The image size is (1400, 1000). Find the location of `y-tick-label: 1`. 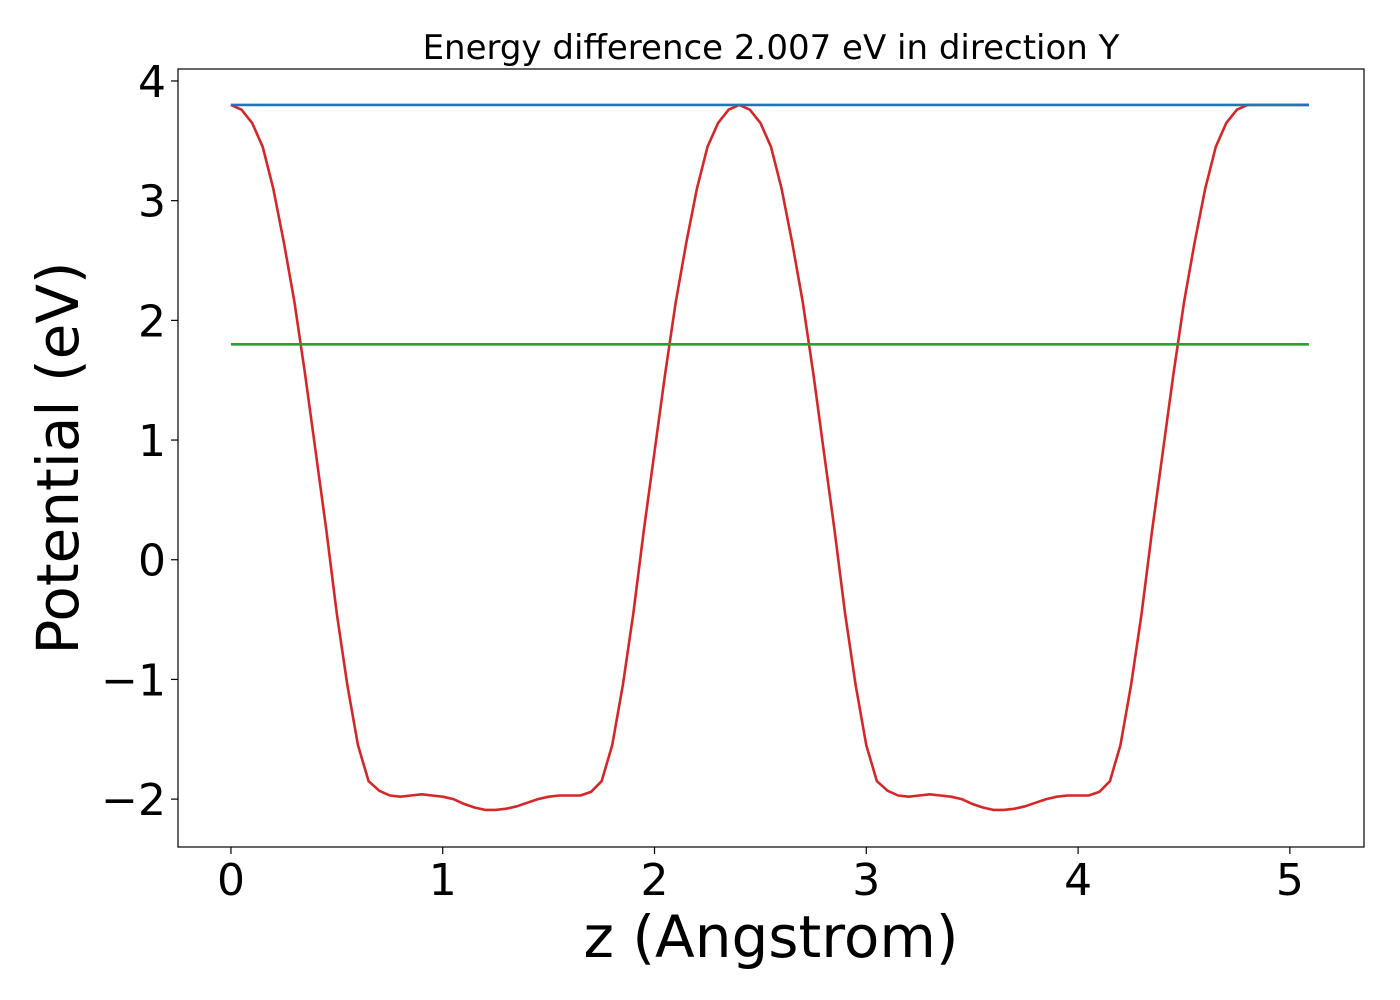

y-tick-label: 1 is located at coordinates (152, 441).